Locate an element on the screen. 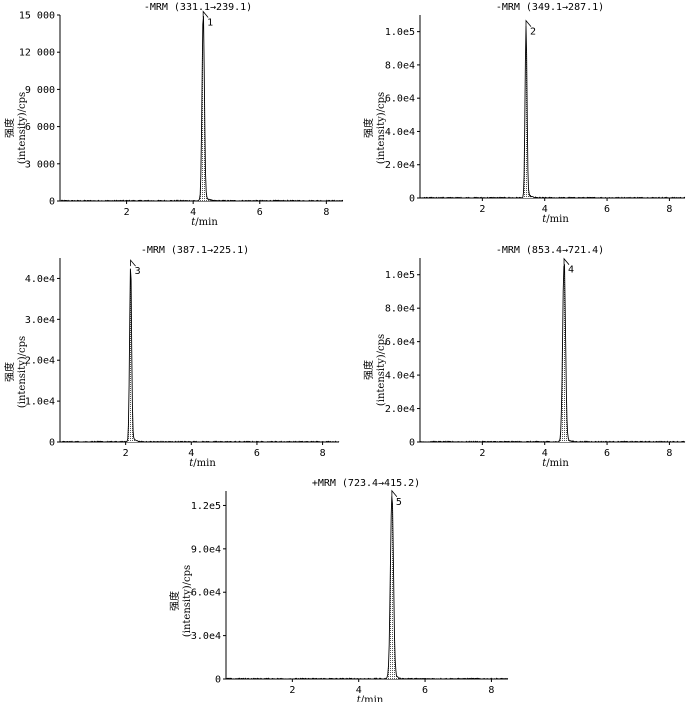  y-tick-label: 12 000 is located at coordinates (37, 53).